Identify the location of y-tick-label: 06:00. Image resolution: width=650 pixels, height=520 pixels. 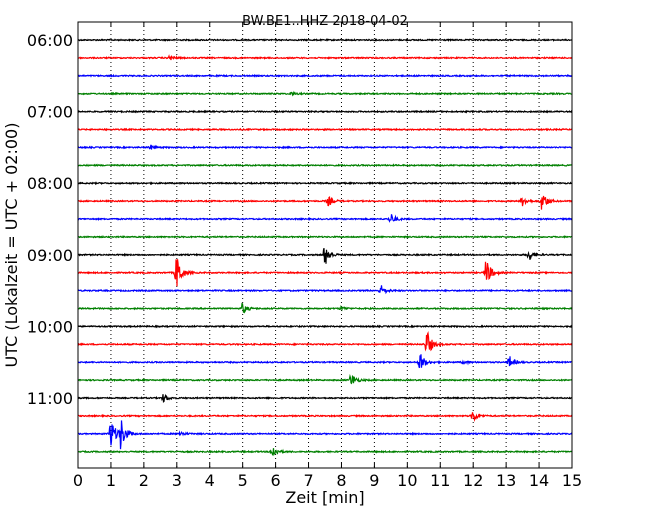
(50, 40).